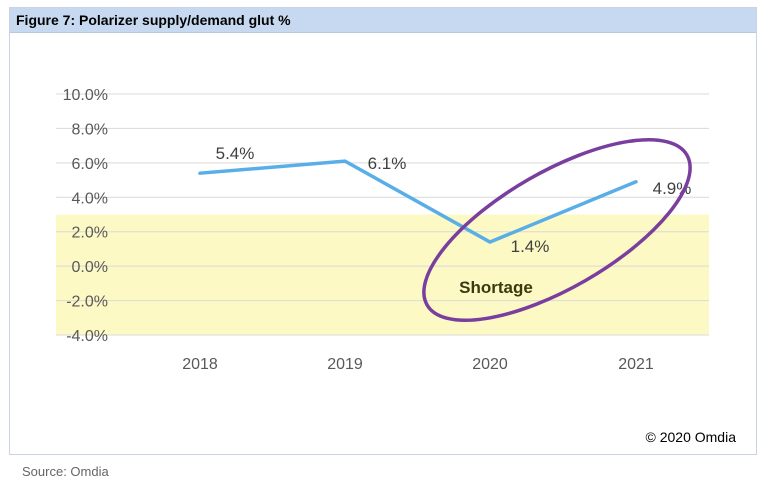  What do you see at coordinates (85, 95) in the screenshot?
I see `y-tick-label: 10.0%` at bounding box center [85, 95].